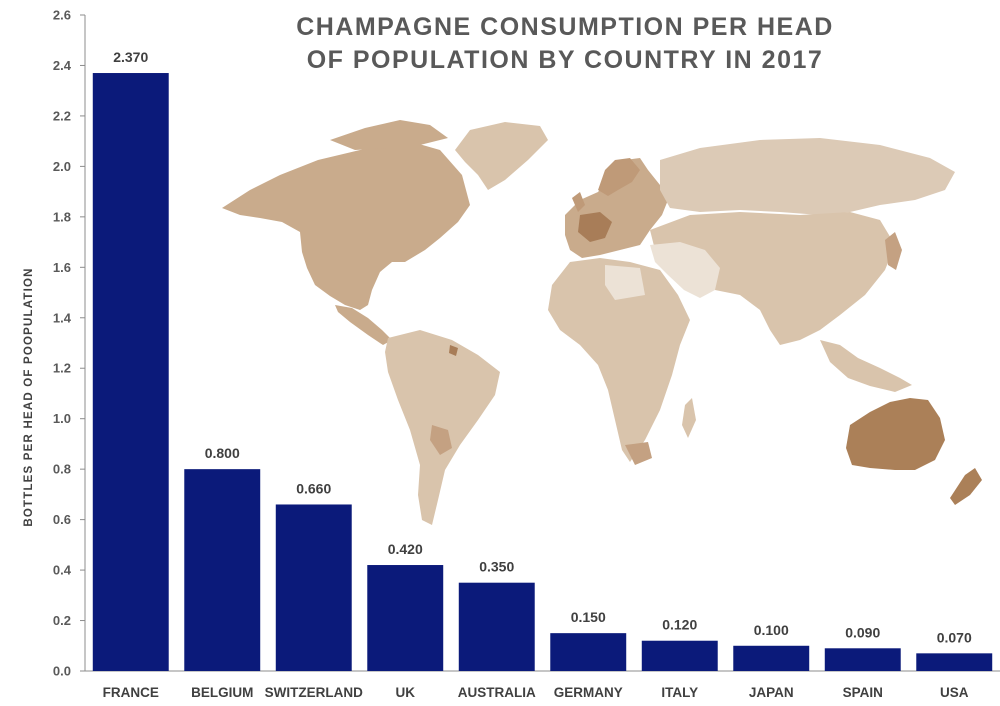 The image size is (1000, 706). What do you see at coordinates (222, 570) in the screenshot?
I see `bar-belgium` at bounding box center [222, 570].